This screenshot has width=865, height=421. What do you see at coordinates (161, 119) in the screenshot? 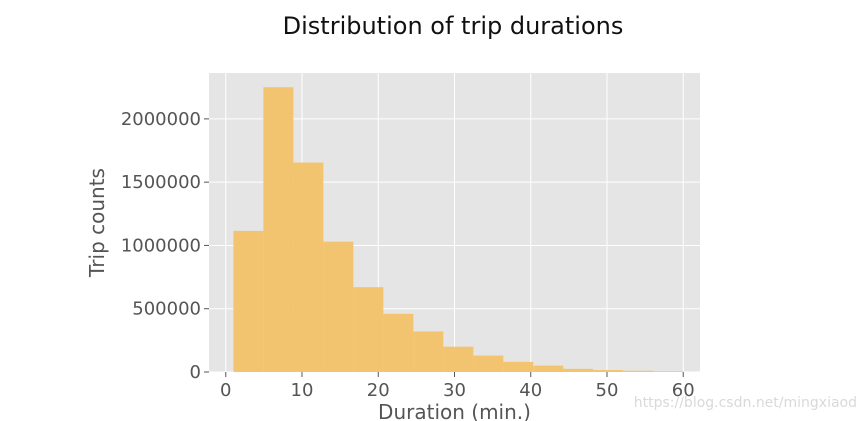
I see `y-tick-label: 2000000` at bounding box center [161, 119].